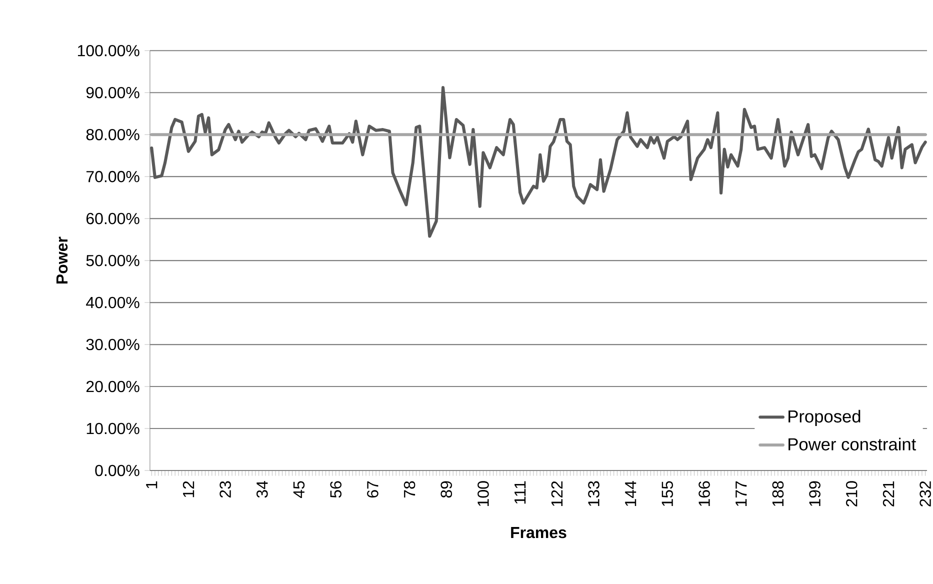 This screenshot has width=933, height=584. I want to click on x-tick-label: 12, so click(188, 489).